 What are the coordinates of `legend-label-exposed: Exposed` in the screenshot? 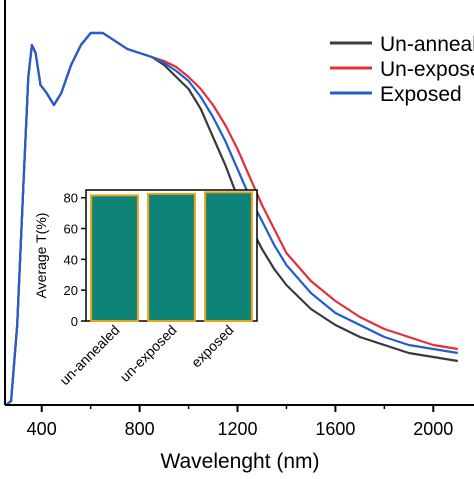 It's located at (421, 94).